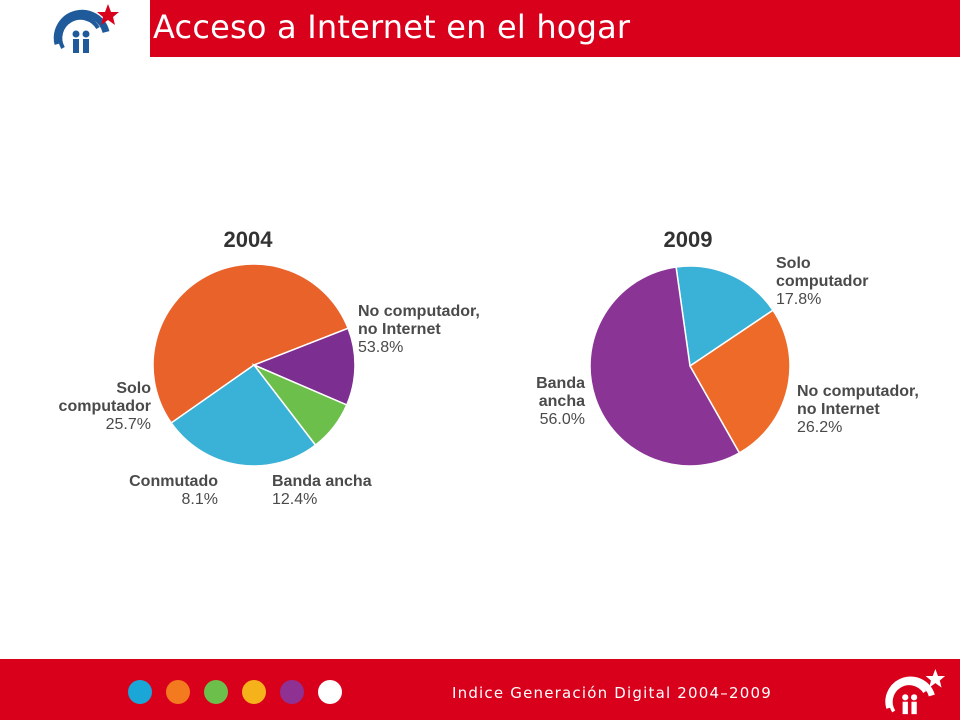  Describe the element at coordinates (915, 691) in the screenshot. I see `logo-icon-footer` at that location.